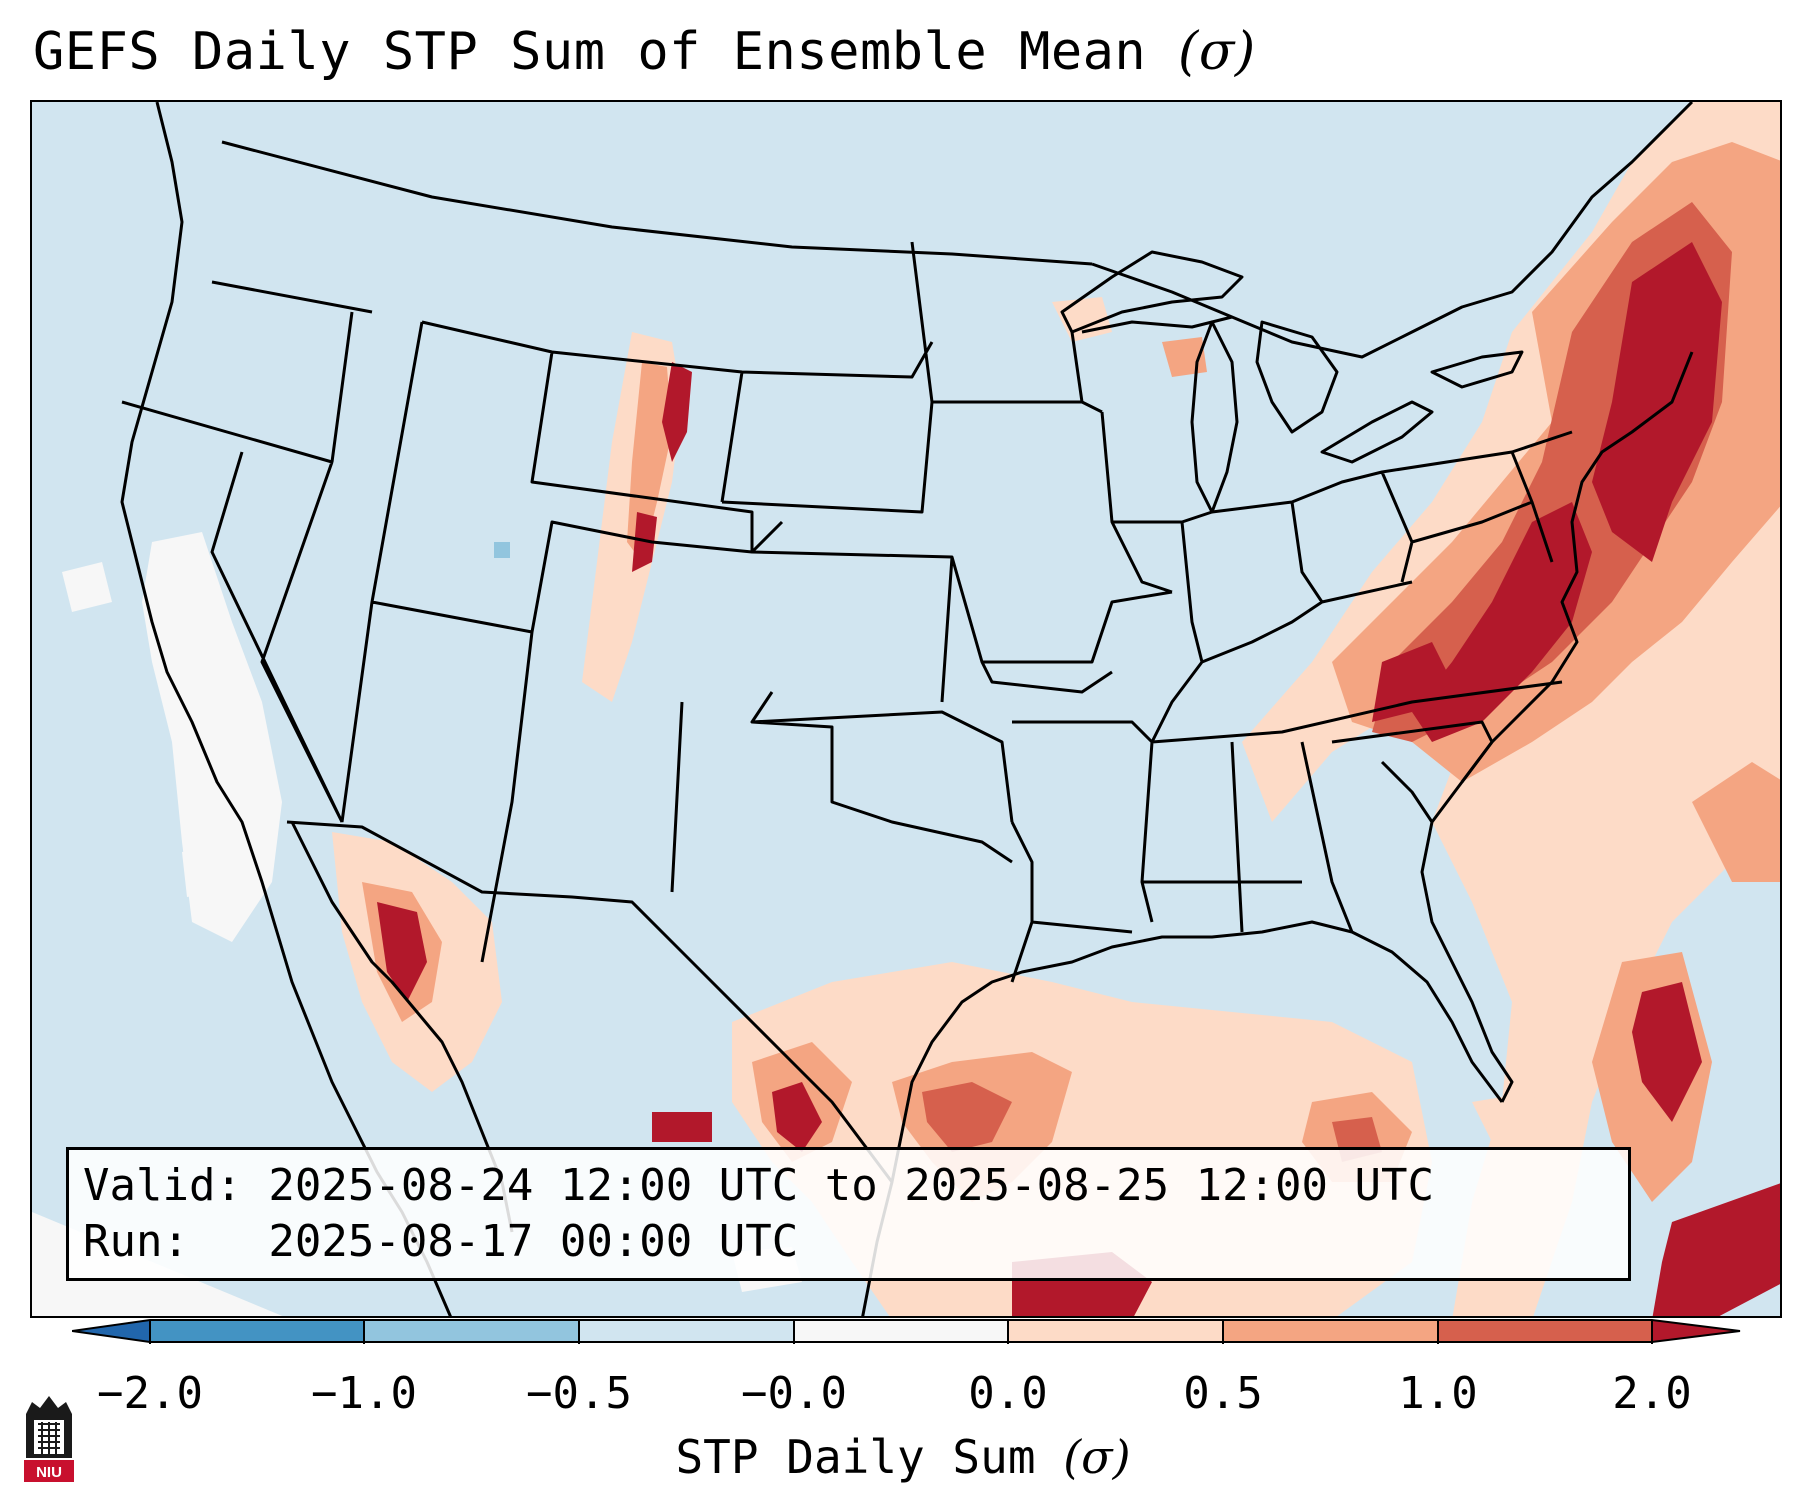  Describe the element at coordinates (657, 203) in the screenshot. I see `canada-border` at that location.